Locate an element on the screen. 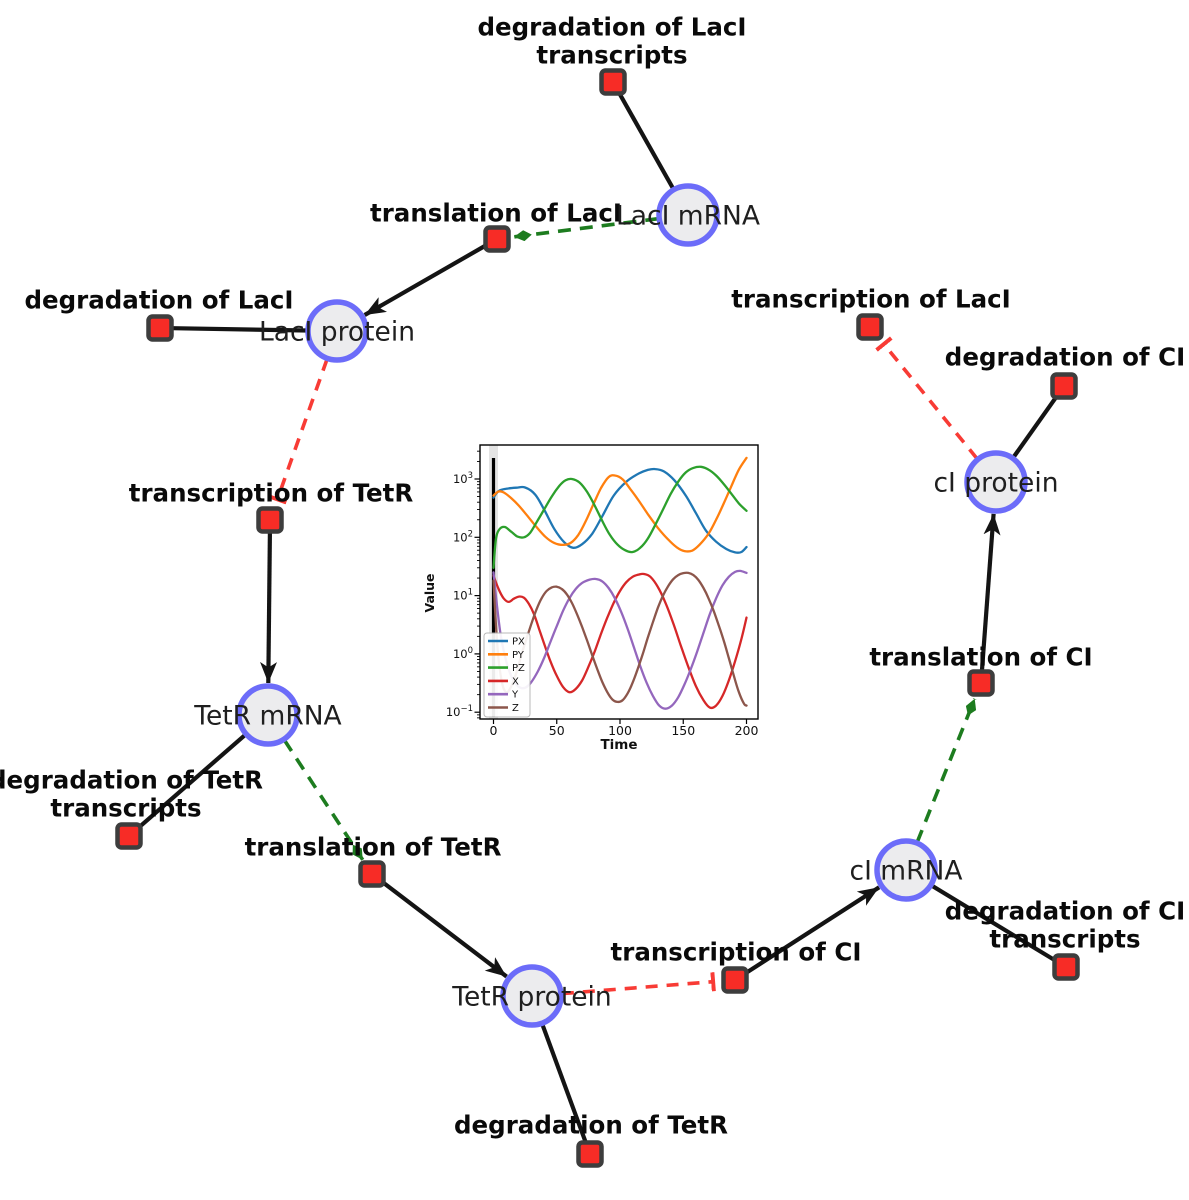 The image size is (1189, 1200). series-line-PZ is located at coordinates (620, 517).